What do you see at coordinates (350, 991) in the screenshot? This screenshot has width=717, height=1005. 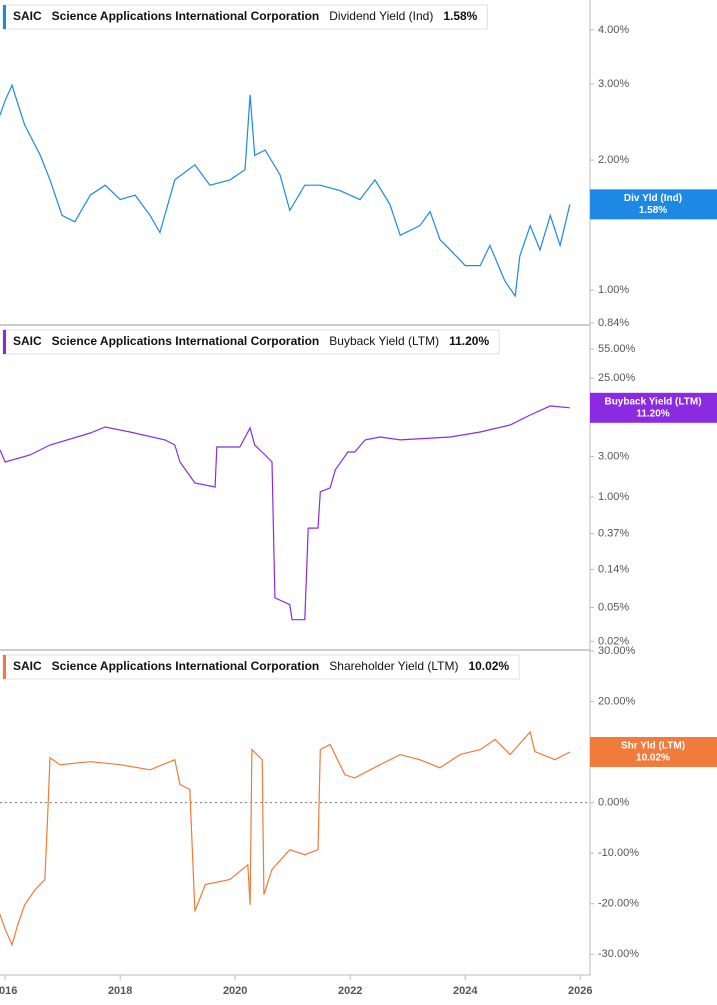 I see `x-tick-label: 2022` at bounding box center [350, 991].